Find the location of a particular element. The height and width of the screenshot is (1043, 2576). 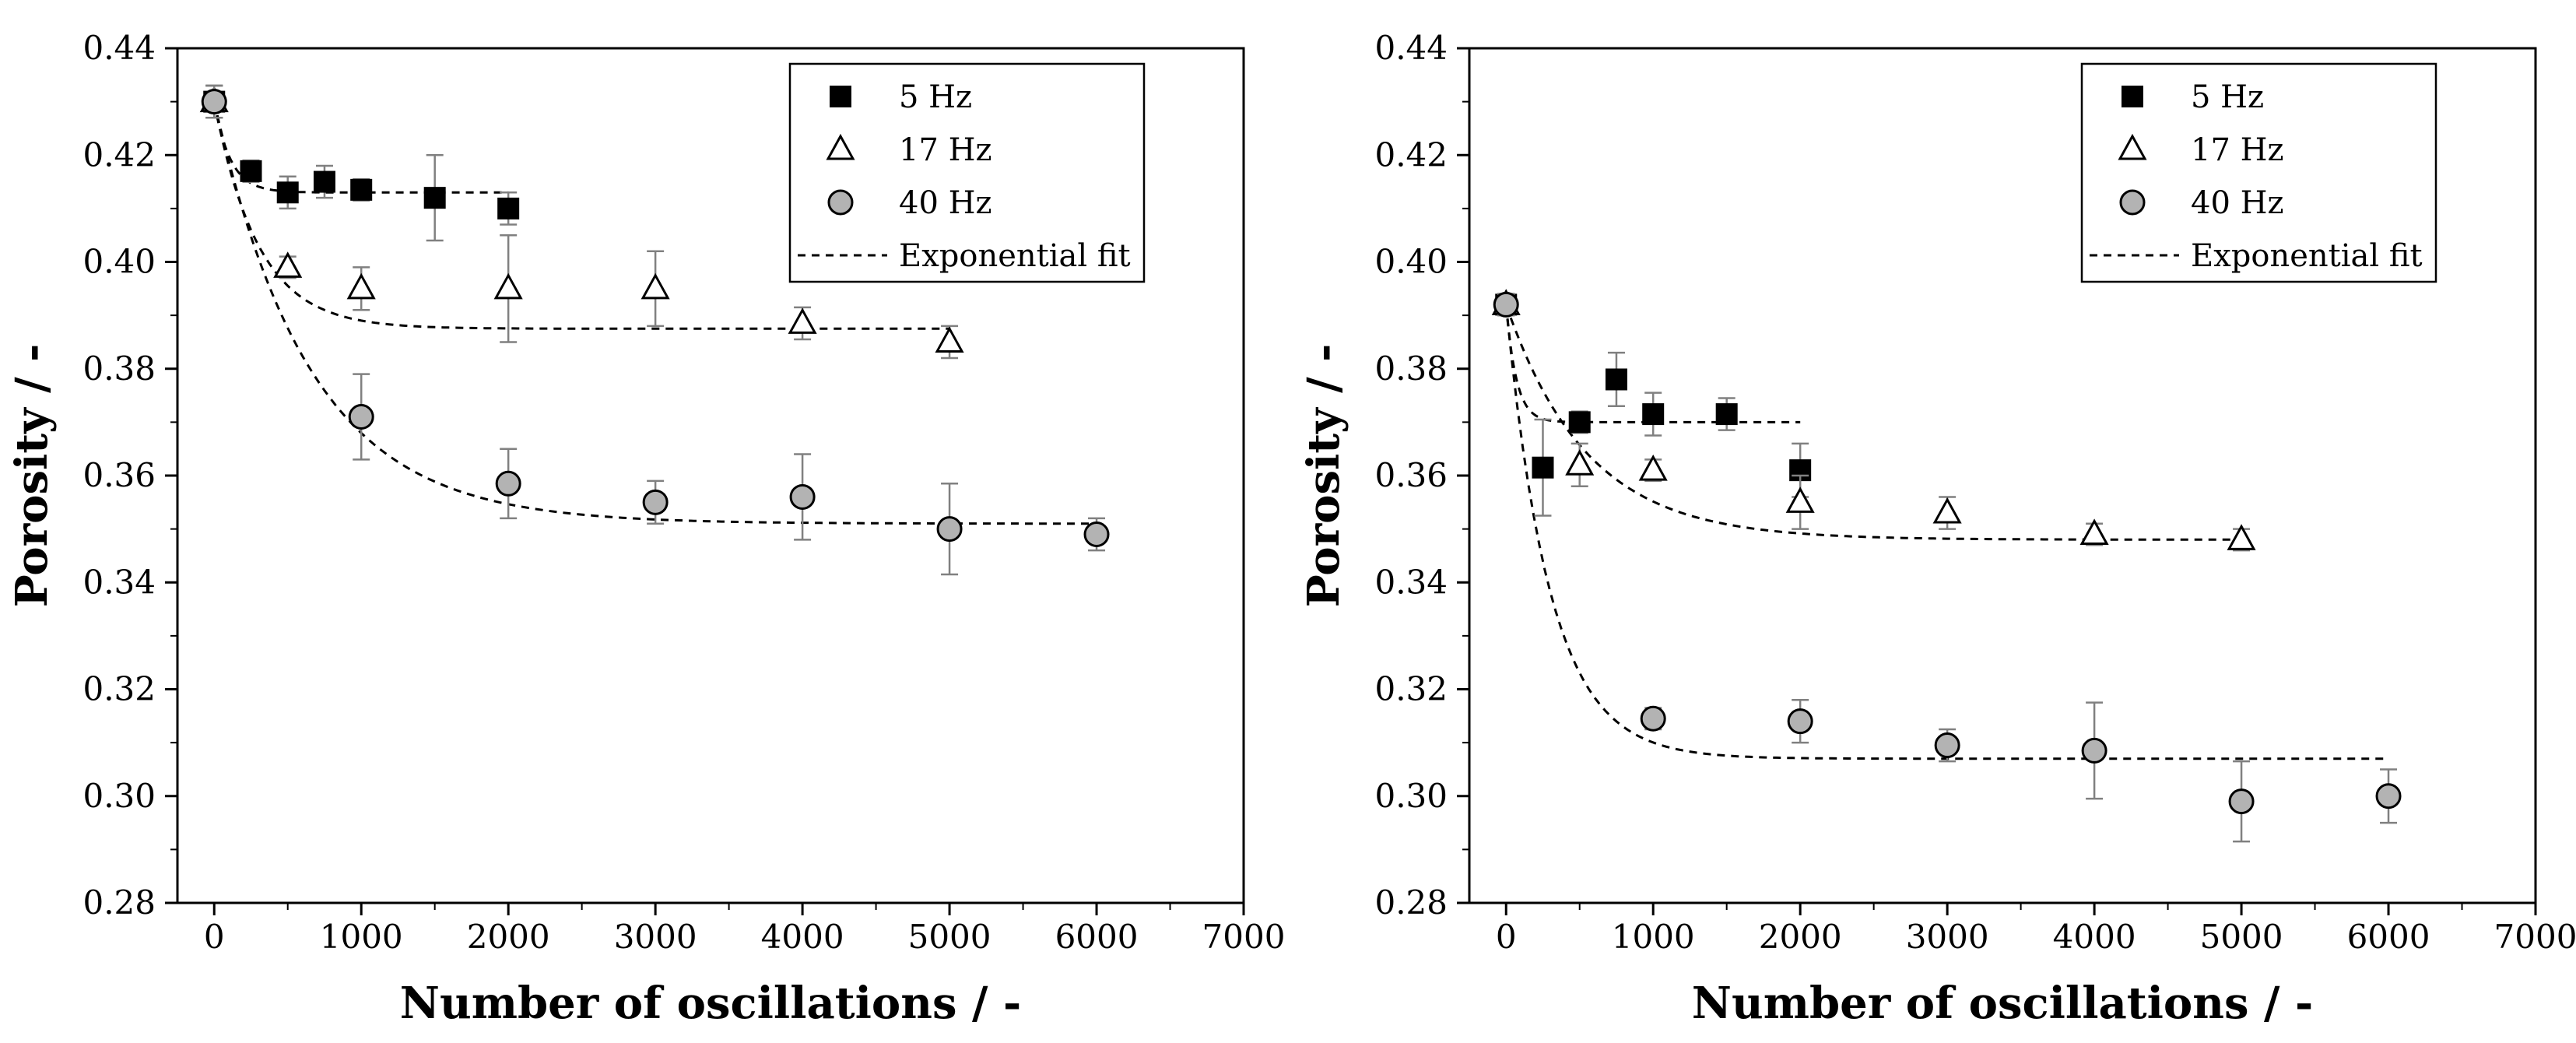

x-tick-label: 6000 is located at coordinates (2389, 937).